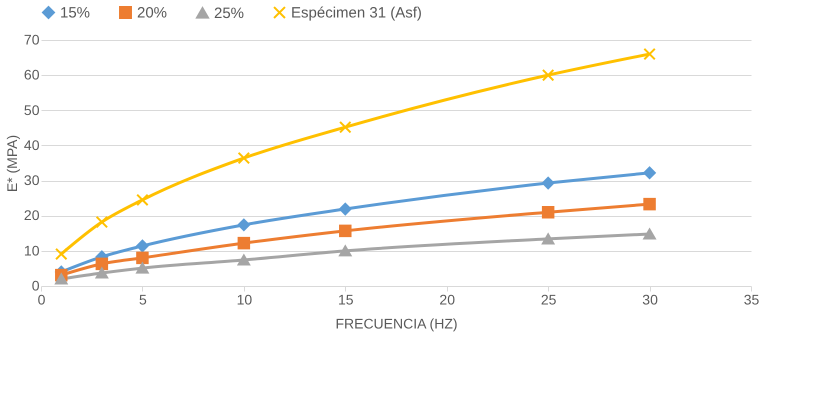 The width and height of the screenshot is (816, 400). Describe the element at coordinates (32, 40) in the screenshot. I see `y-tick-label: 70` at that location.